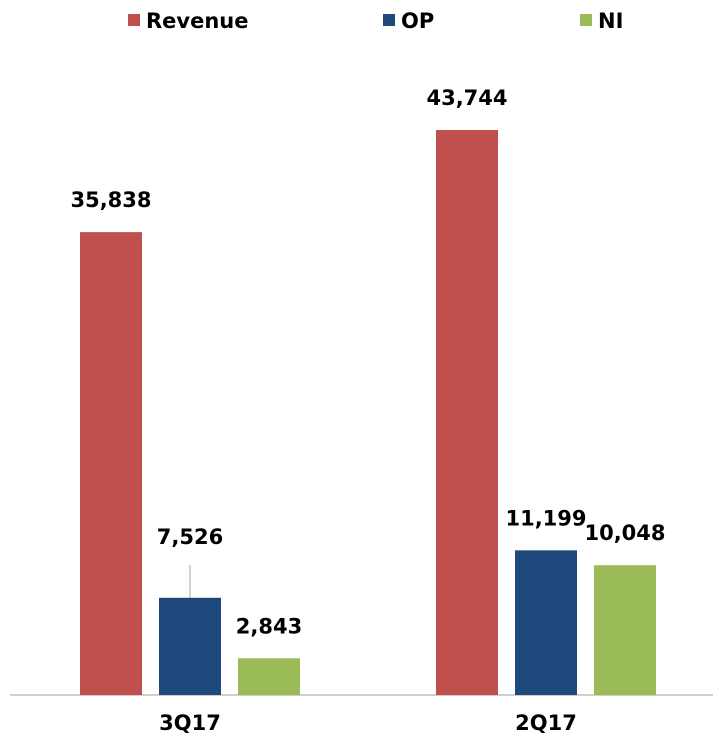  What do you see at coordinates (269, 626) in the screenshot?
I see `data-label: 2,843` at bounding box center [269, 626].